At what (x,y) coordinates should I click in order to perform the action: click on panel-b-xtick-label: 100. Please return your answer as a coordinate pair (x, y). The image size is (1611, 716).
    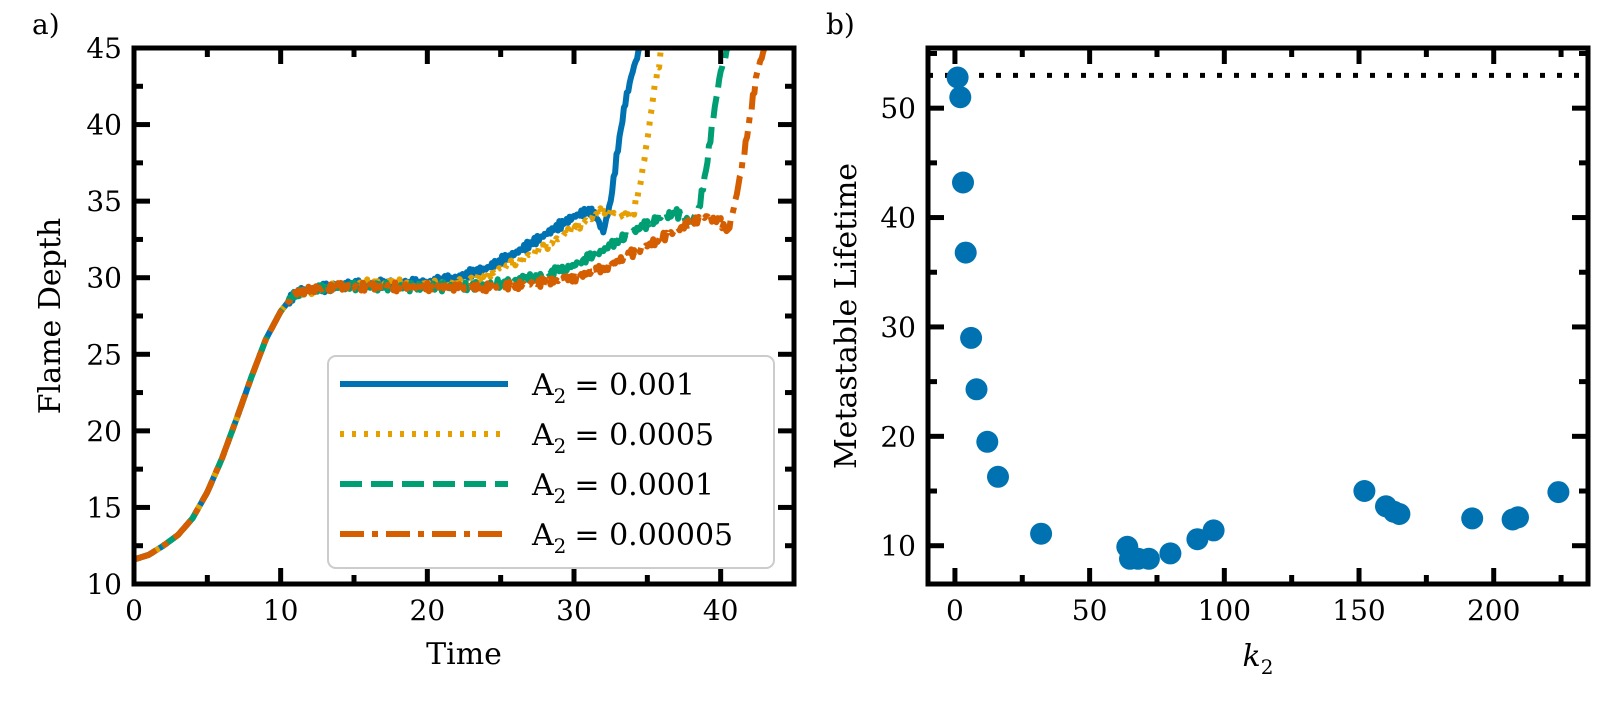
    Looking at the image, I should click on (1224, 610).